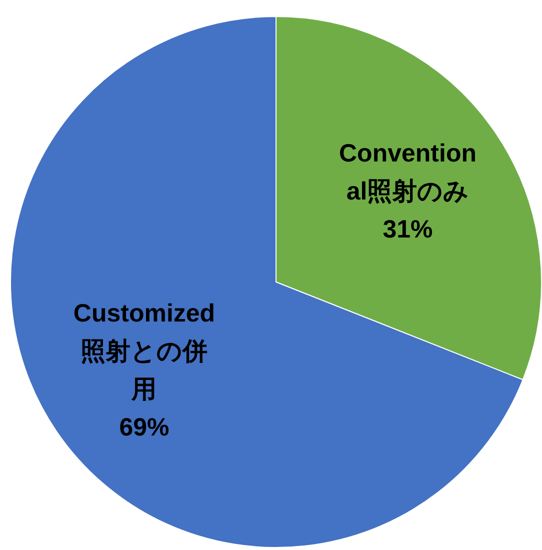 The width and height of the screenshot is (542, 550). What do you see at coordinates (144, 427) in the screenshot?
I see `data-label: 69%` at bounding box center [144, 427].